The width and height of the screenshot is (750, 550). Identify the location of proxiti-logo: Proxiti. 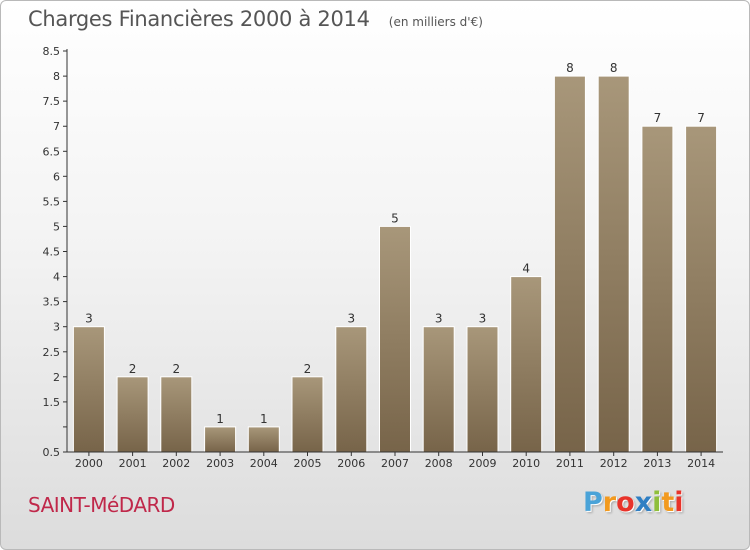
(633, 502).